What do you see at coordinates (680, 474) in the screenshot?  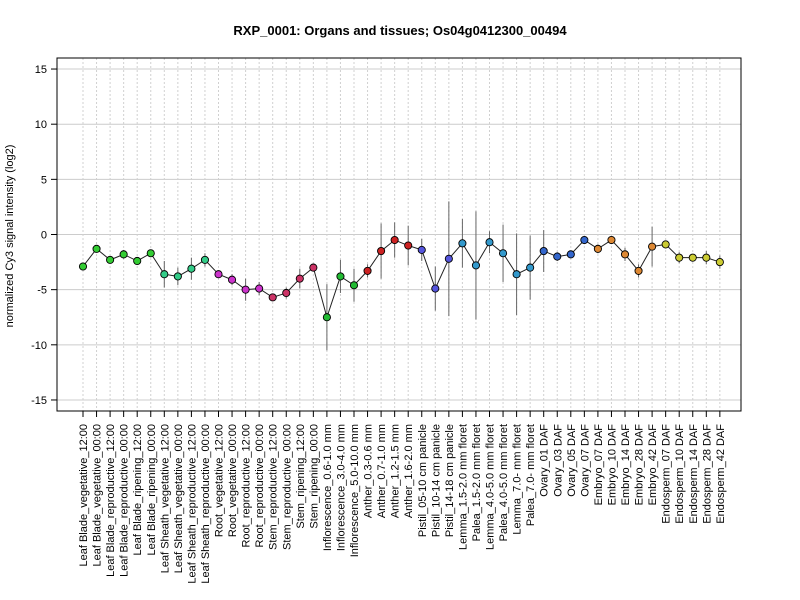 I see `x-tick-label: Endosperm_10 DAF` at bounding box center [680, 474].